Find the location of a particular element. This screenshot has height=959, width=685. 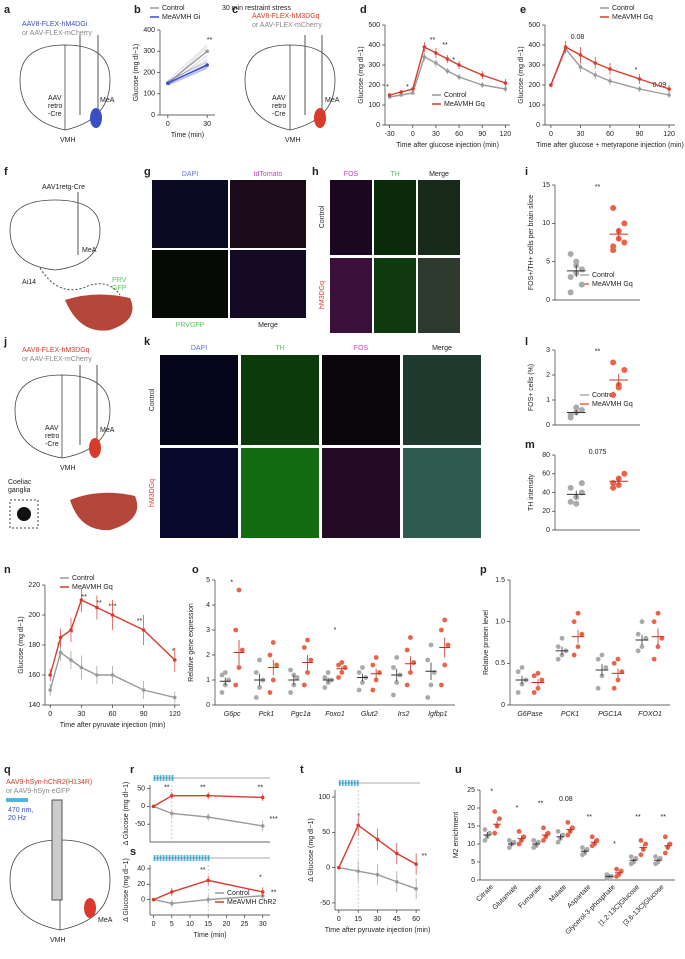

injection is located at coordinates (95, 448).